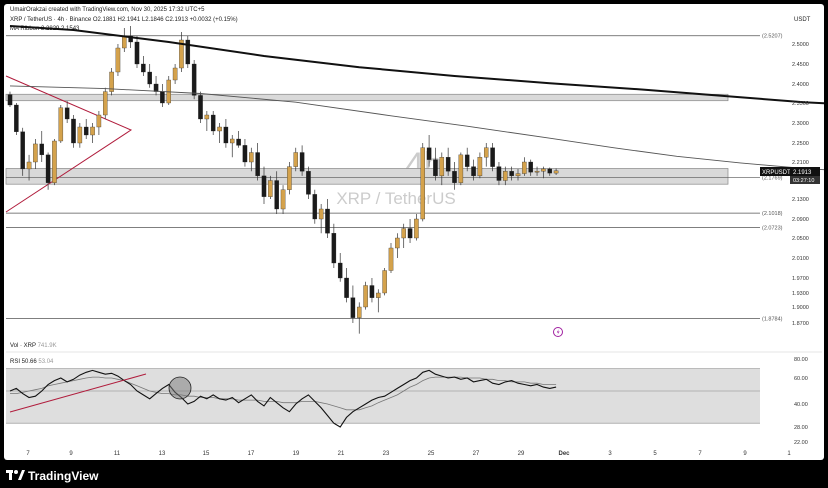 This screenshot has height=488, width=828. What do you see at coordinates (47, 346) in the screenshot?
I see `vol-value: 741.9K` at bounding box center [47, 346].